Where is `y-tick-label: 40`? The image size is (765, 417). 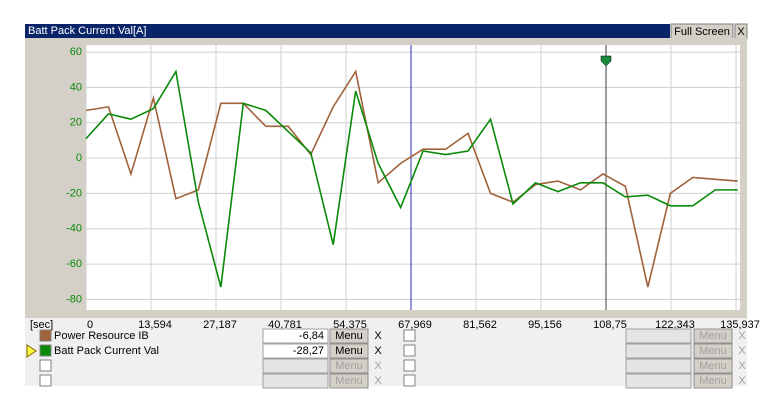 y-tick-label: 40 is located at coordinates (76, 87).